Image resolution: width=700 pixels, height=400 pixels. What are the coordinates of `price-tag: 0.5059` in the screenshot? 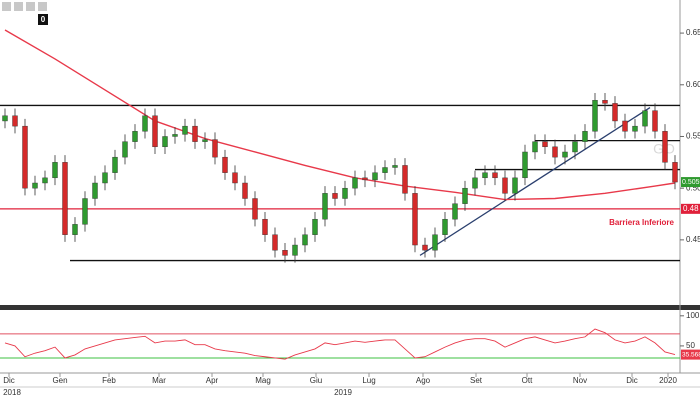 It's located at (691, 182).